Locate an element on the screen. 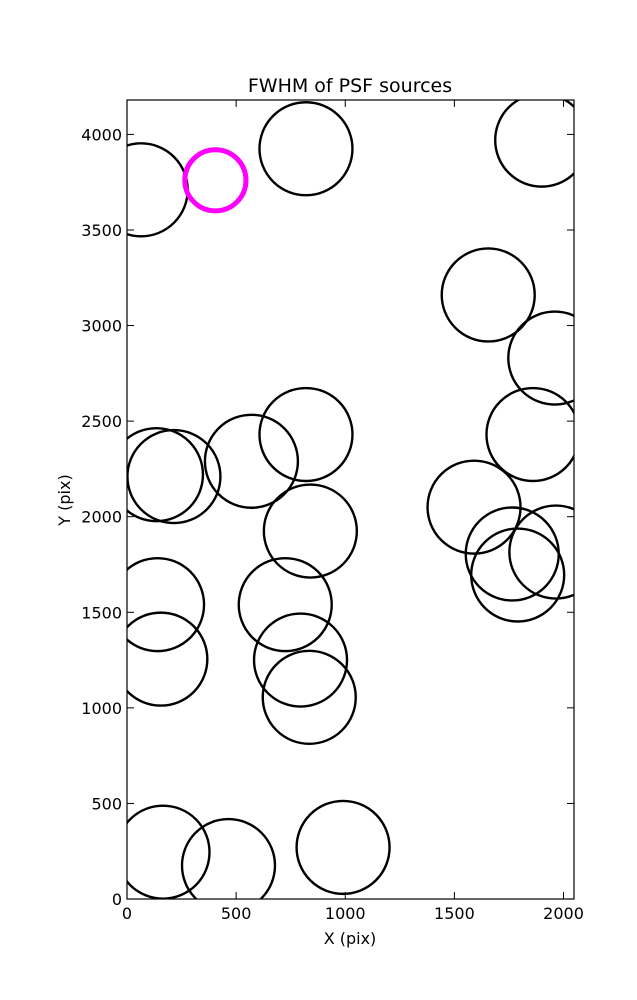 This screenshot has width=637, height=1000. y-tick-label: 0 is located at coordinates (117, 899).